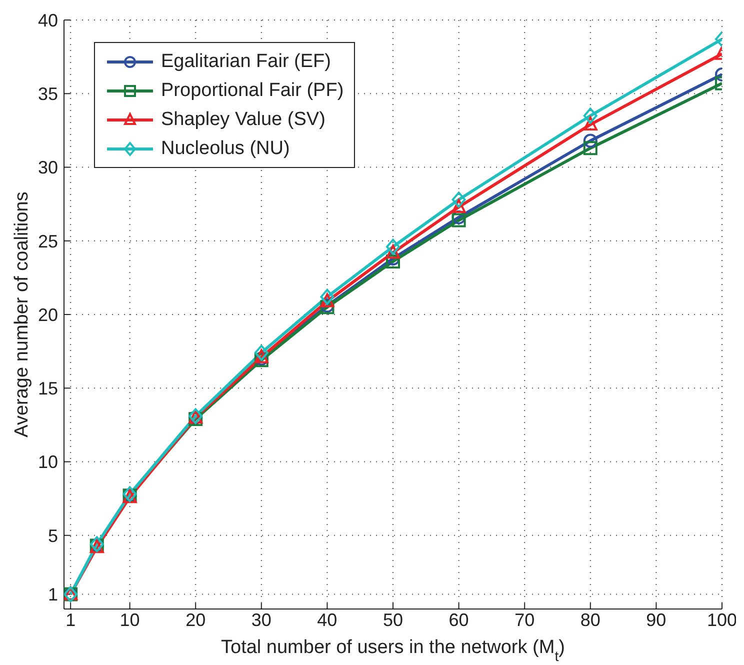  I want to click on x-axis-title: Total number of users in the network (M$_{t}$), so click(393, 651).